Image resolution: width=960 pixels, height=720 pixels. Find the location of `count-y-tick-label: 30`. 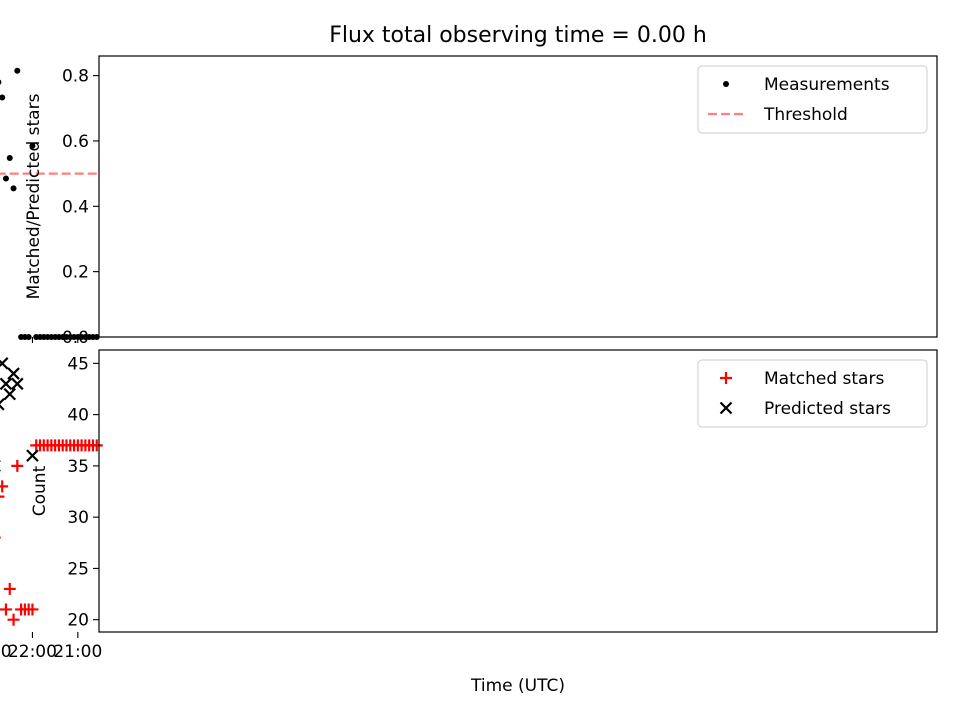

count-y-tick-label: 30 is located at coordinates (78, 518).